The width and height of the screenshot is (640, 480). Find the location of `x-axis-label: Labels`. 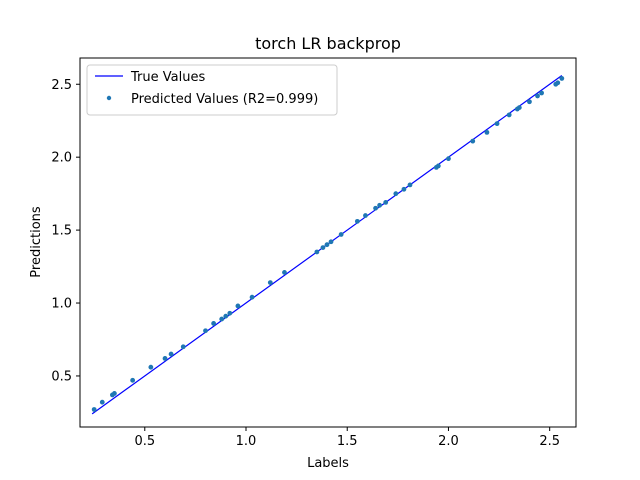

x-axis-label: Labels is located at coordinates (328, 463).